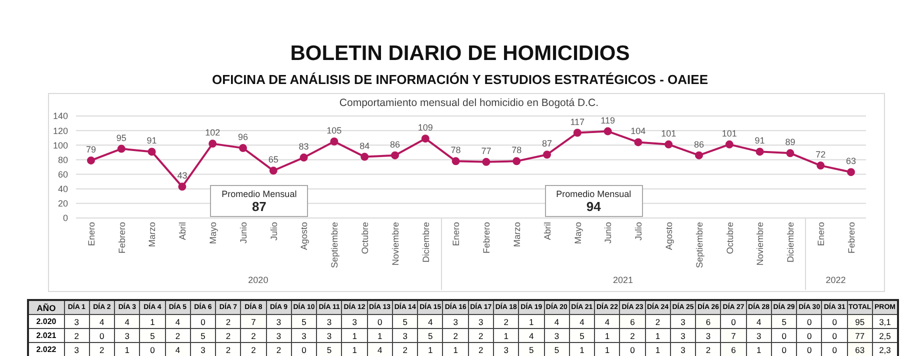  I want to click on annotation: 94, so click(593, 206).